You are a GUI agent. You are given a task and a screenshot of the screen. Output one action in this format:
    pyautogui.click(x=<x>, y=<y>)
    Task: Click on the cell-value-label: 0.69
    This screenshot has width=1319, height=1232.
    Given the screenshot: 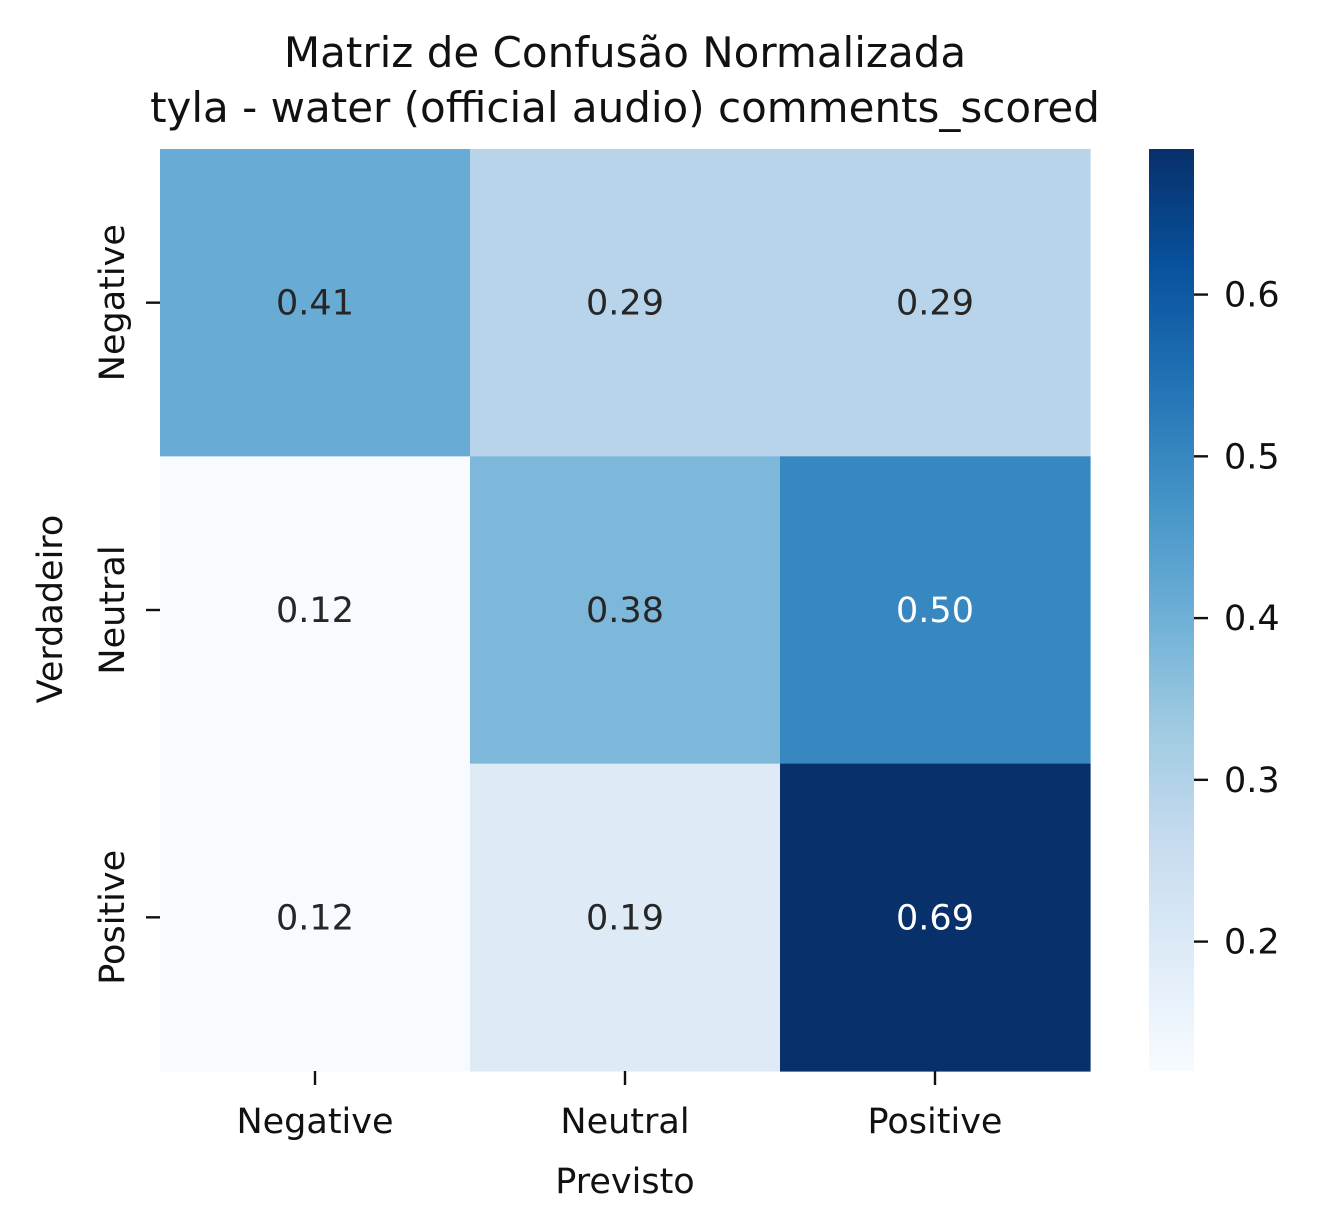 What is the action you would take?
    pyautogui.click(x=935, y=918)
    